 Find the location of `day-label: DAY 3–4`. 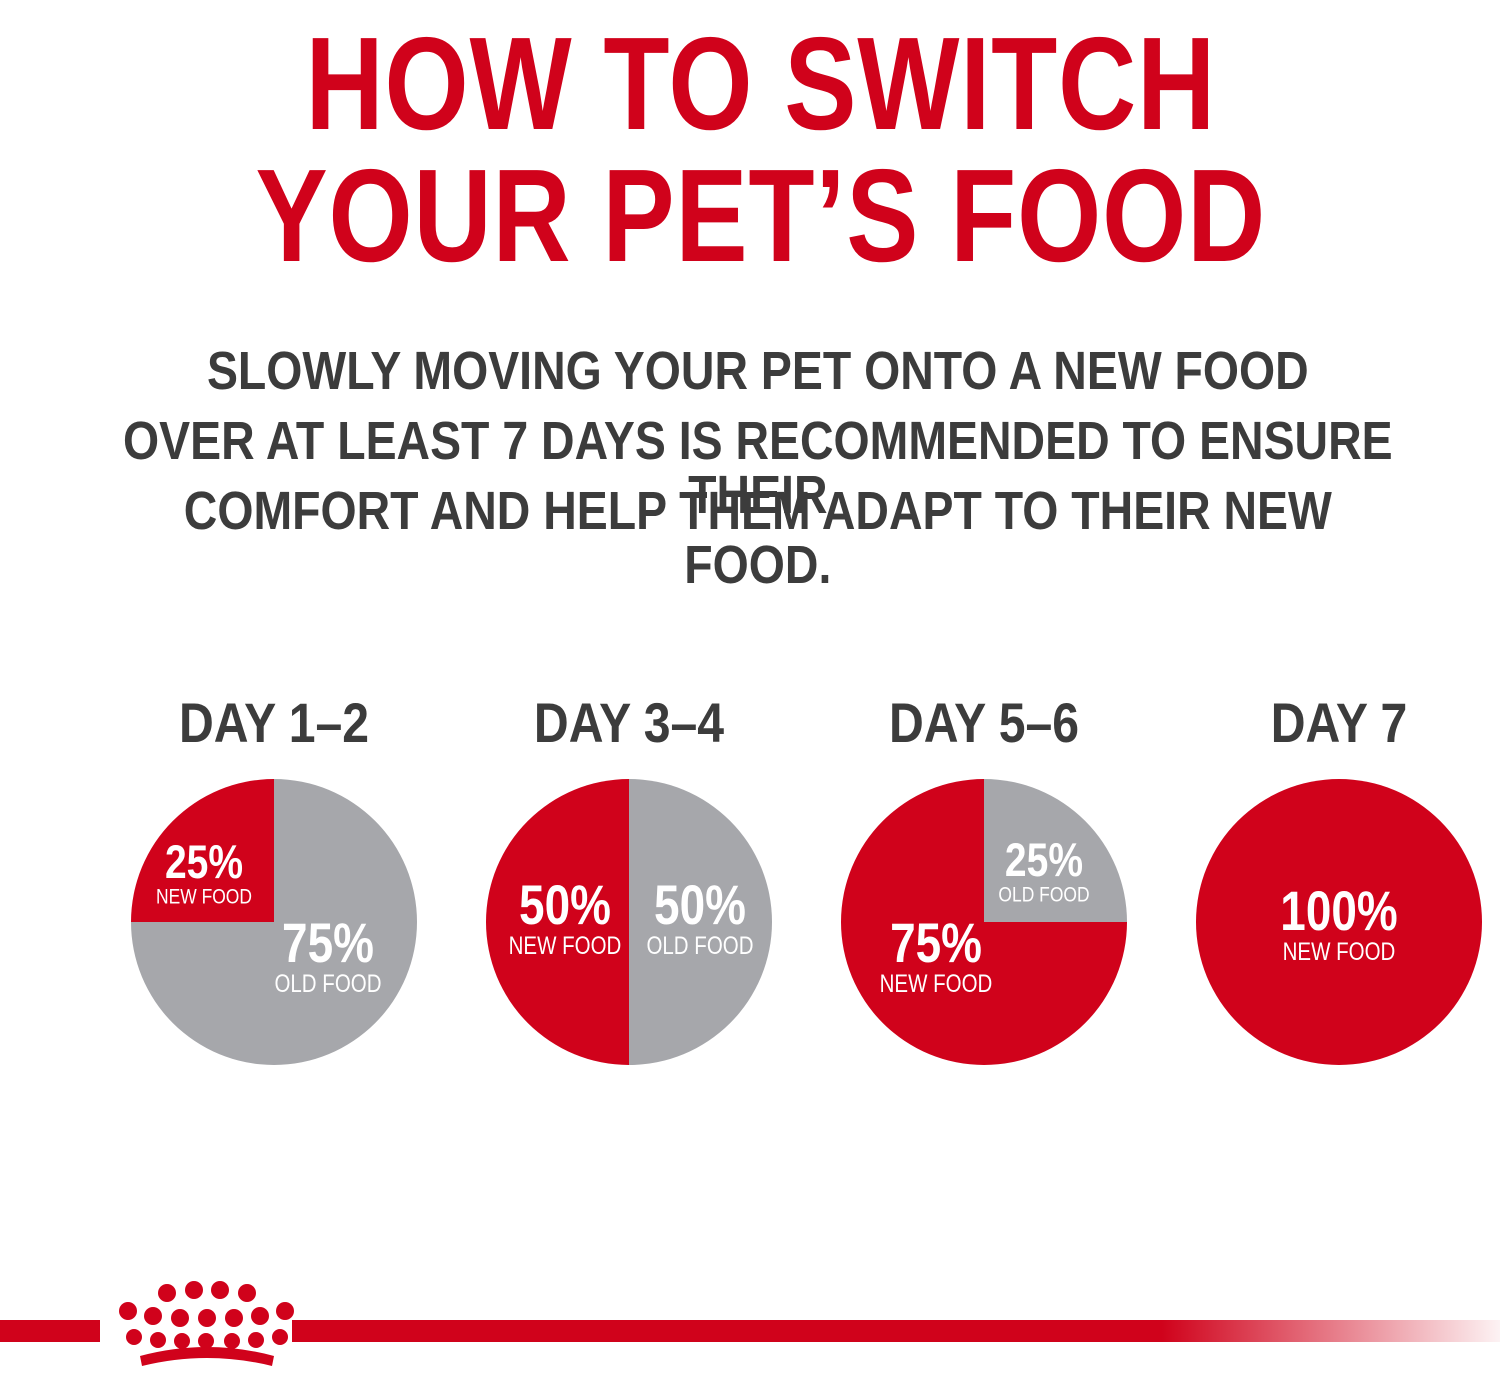

day-label: DAY 3–4 is located at coordinates (629, 724).